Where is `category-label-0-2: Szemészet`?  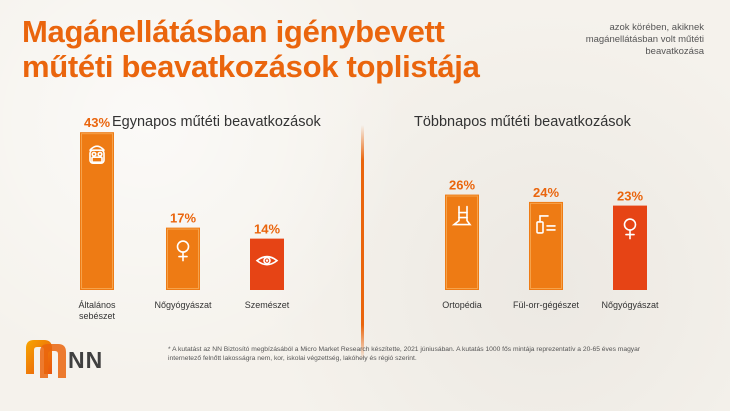 category-label-0-2: Szemészet is located at coordinates (267, 305).